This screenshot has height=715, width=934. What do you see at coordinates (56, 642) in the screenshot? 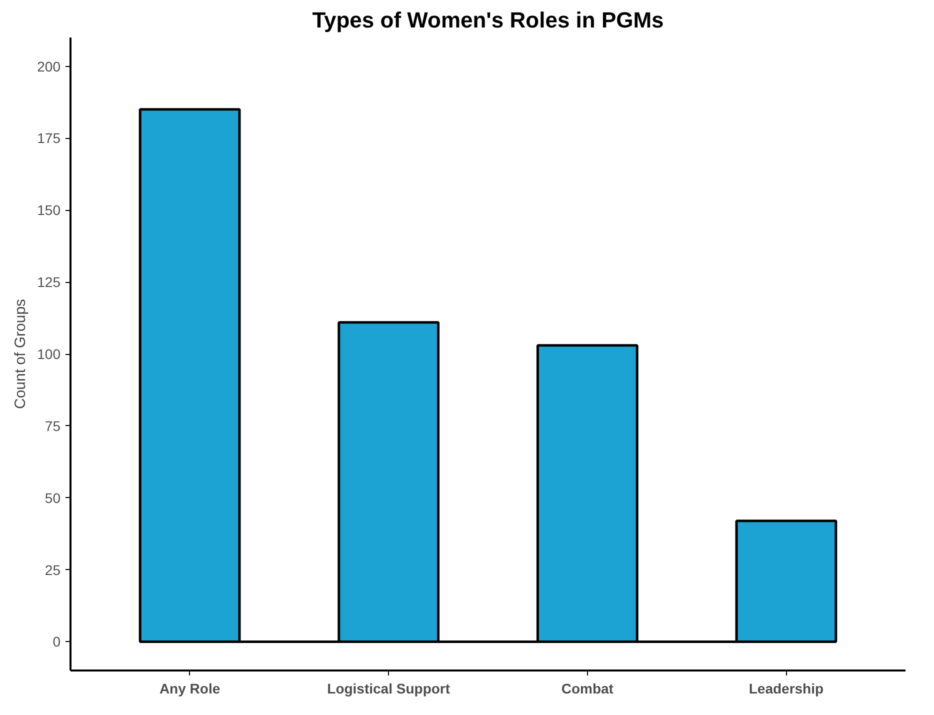
I see `y-tick-label: 0` at bounding box center [56, 642].